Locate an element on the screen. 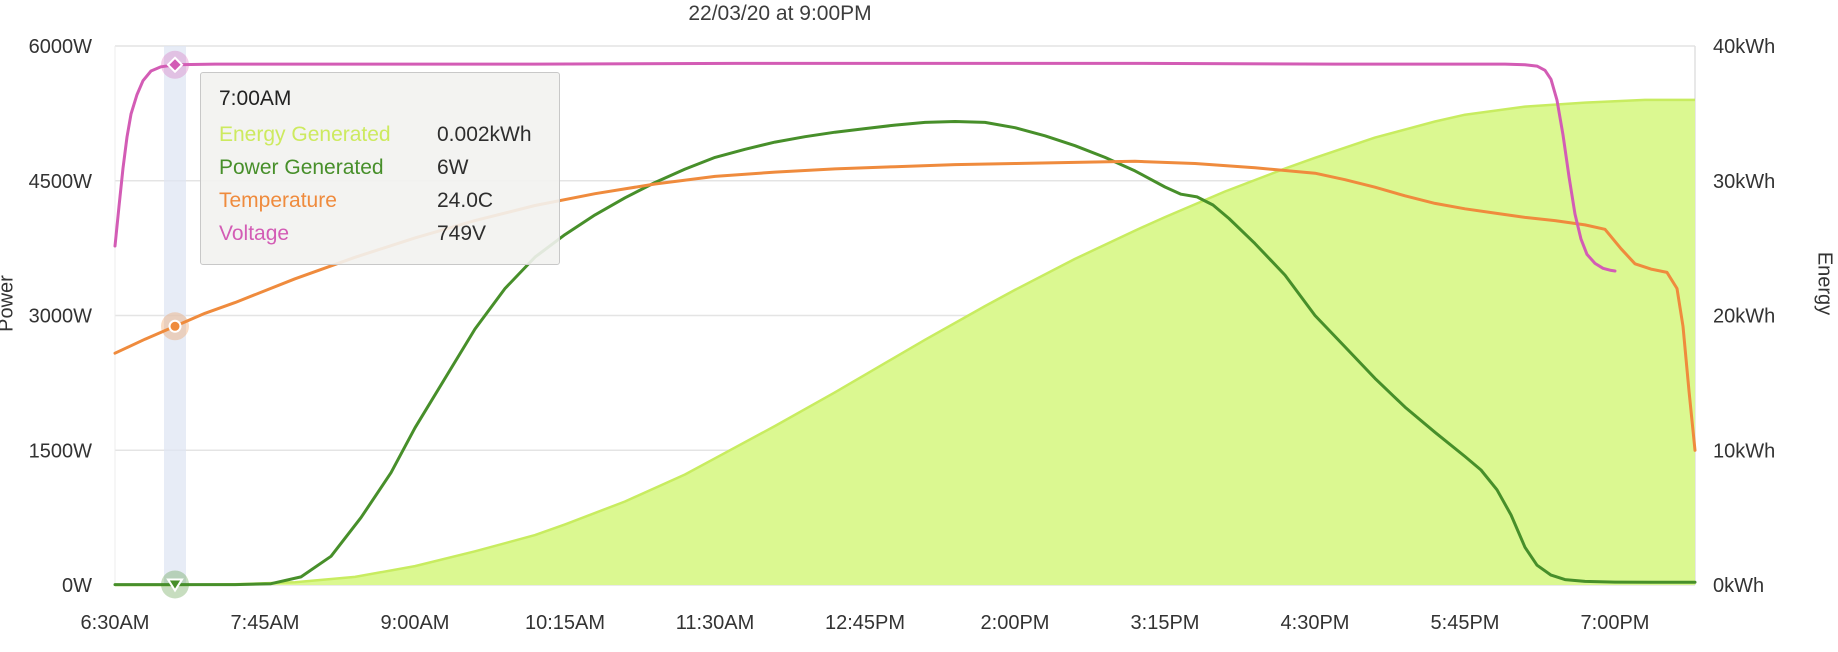 The height and width of the screenshot is (652, 1838). tooltip-row-temperature: Temperature 24.0C is located at coordinates (380, 200).